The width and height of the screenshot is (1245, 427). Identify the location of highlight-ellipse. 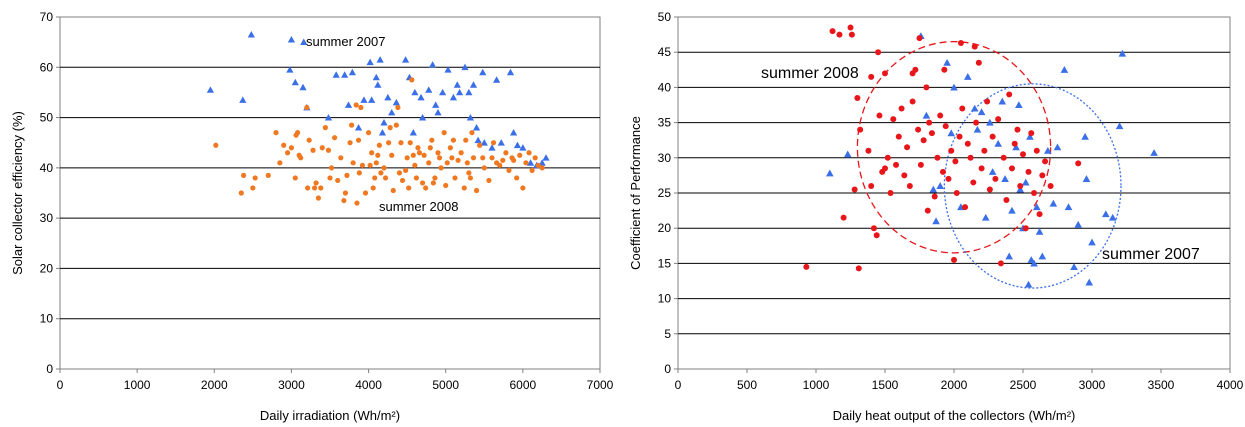
(1032, 186).